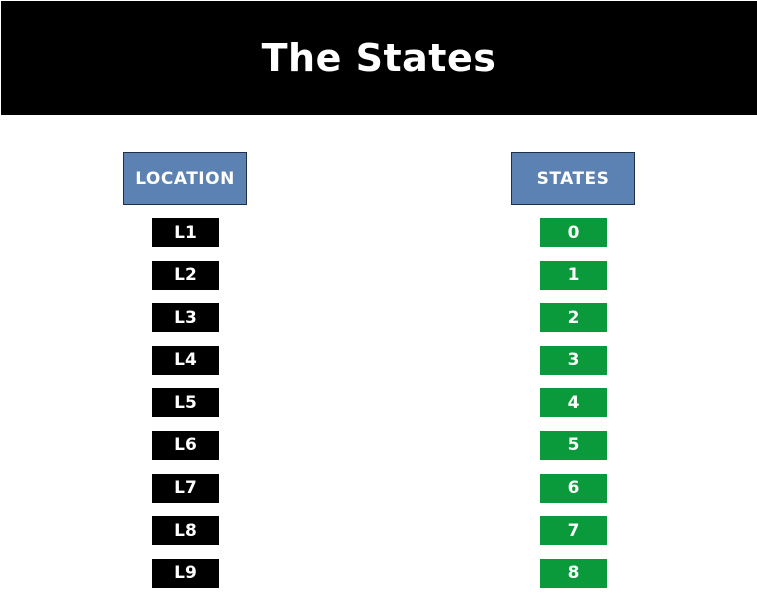  What do you see at coordinates (185, 403) in the screenshot?
I see `location-cell: L5` at bounding box center [185, 403].